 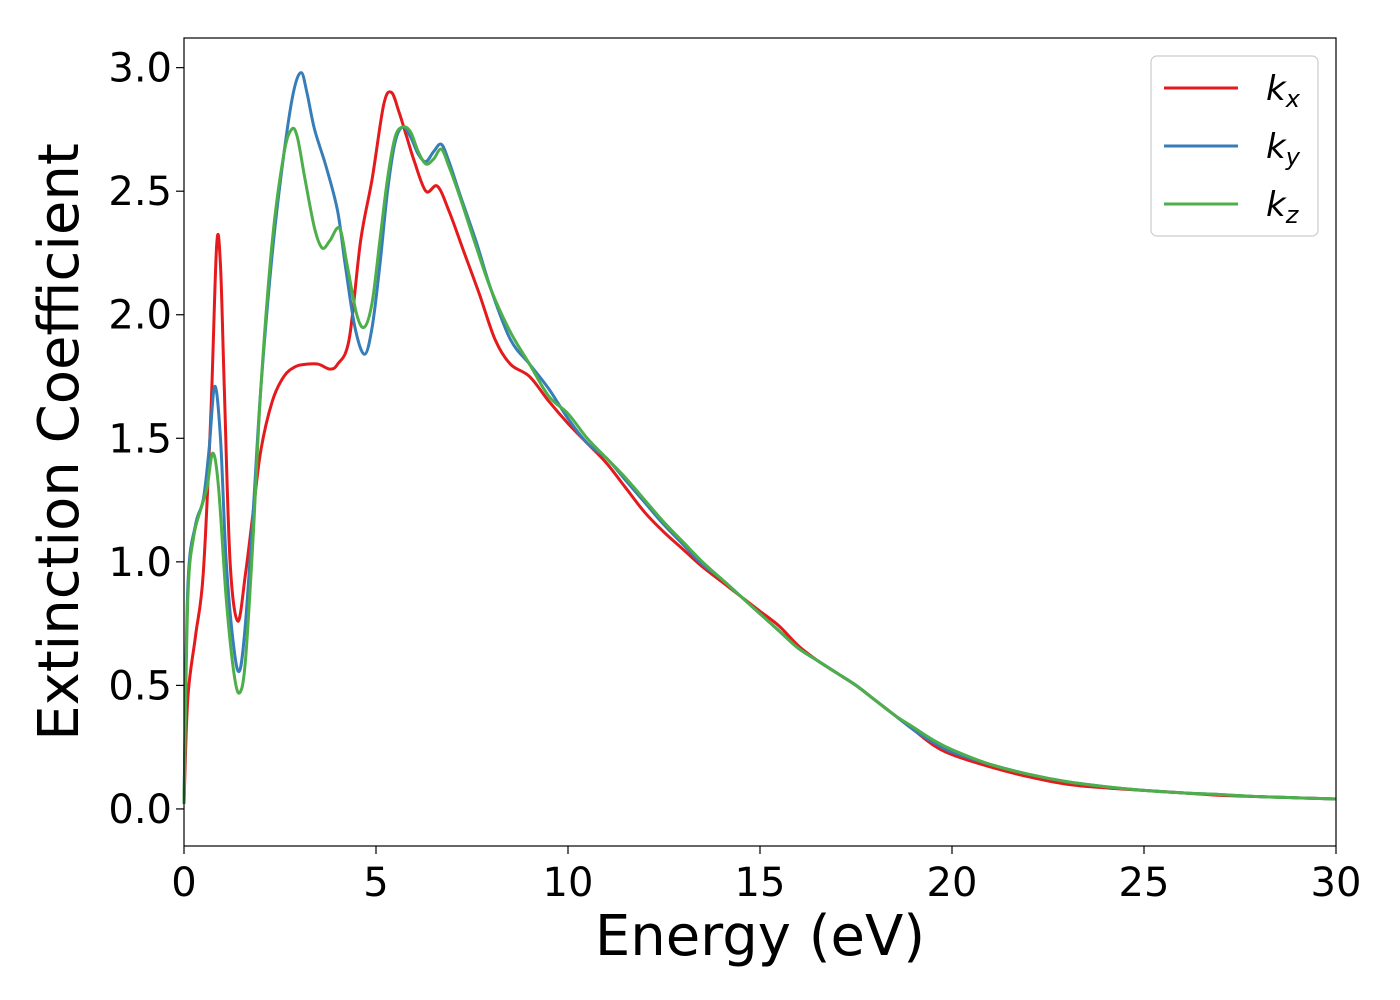 What do you see at coordinates (59, 442) in the screenshot?
I see `y-axis-title: Extinction Coefficient` at bounding box center [59, 442].